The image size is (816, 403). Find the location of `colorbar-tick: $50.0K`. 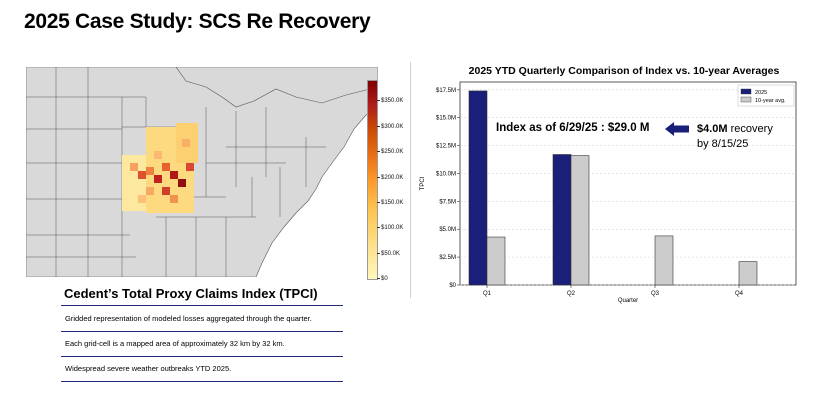

colorbar-tick: $50.0K is located at coordinates (388, 254).